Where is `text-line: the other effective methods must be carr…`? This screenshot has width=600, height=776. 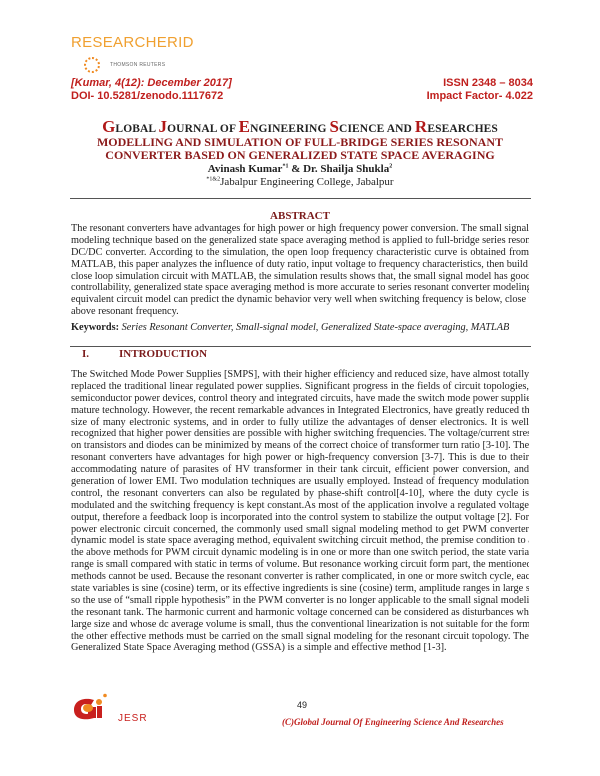 text-line: the other effective methods must be carr… is located at coordinates (300, 636).